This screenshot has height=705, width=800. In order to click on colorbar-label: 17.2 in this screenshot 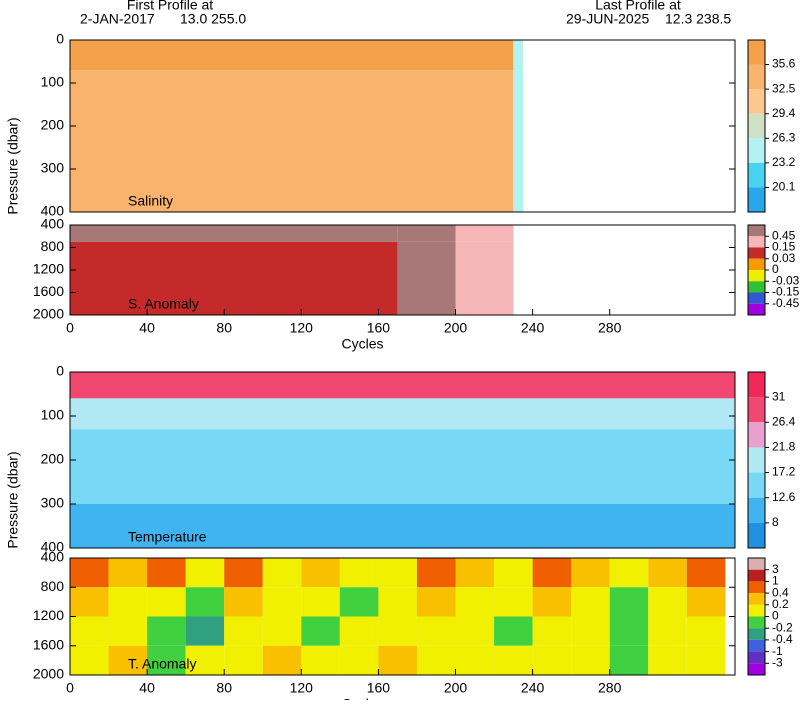, I will do `click(784, 472)`.